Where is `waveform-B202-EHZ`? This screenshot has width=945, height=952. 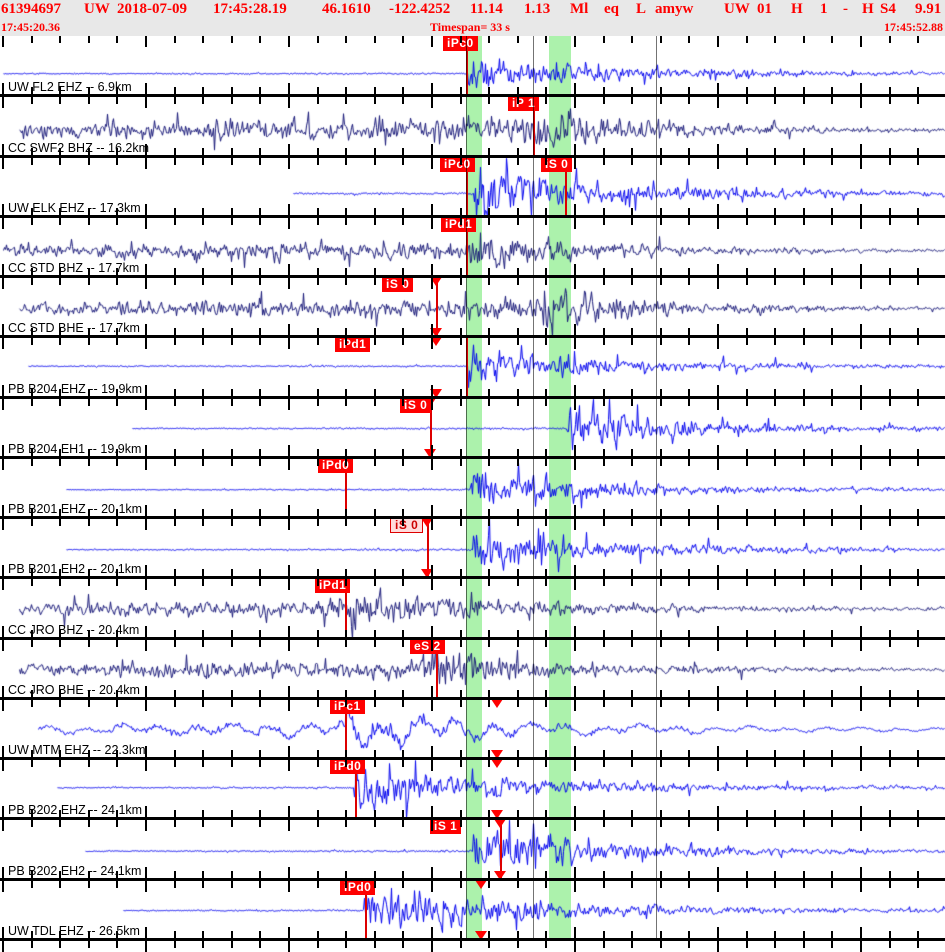
waveform-B202-EHZ is located at coordinates (472, 789).